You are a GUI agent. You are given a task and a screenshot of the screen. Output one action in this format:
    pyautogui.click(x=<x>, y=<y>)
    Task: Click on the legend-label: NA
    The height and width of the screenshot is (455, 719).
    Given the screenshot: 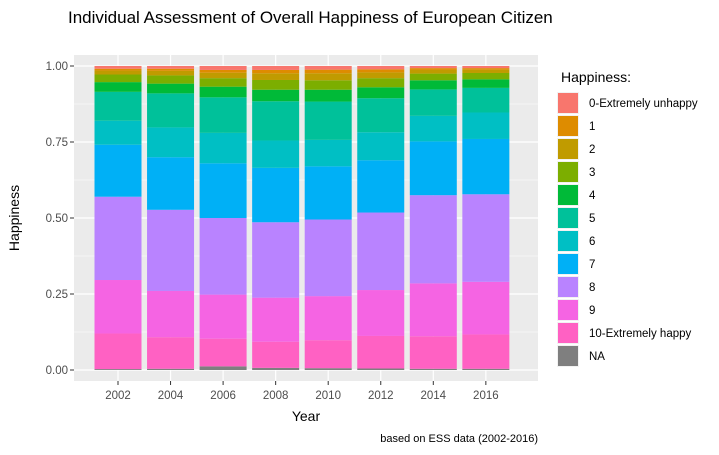 What is the action you would take?
    pyautogui.click(x=597, y=357)
    